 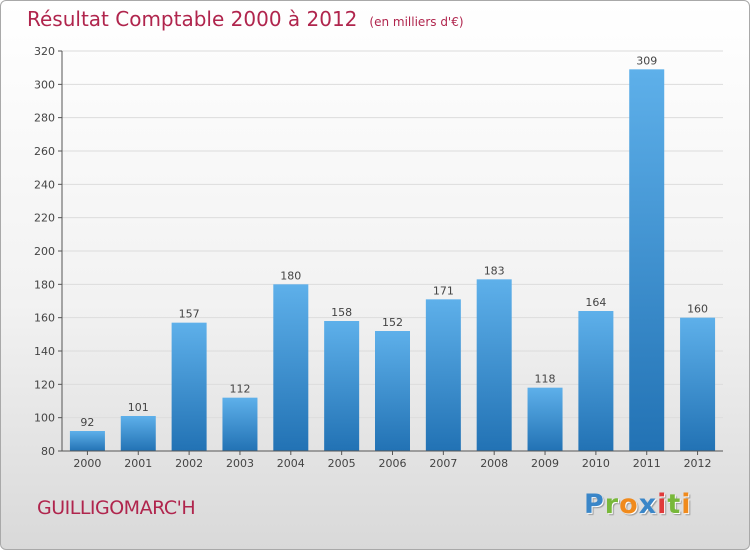 What do you see at coordinates (44, 318) in the screenshot?
I see `y-tick-label-160: 160` at bounding box center [44, 318].